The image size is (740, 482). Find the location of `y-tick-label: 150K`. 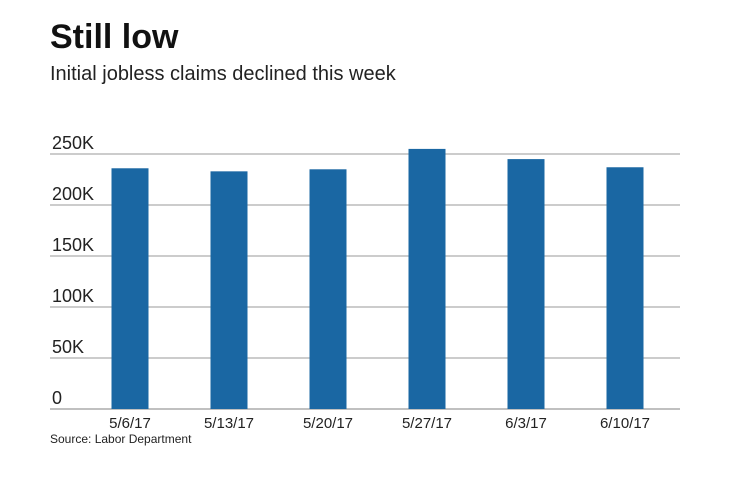

y-tick-label: 150K is located at coordinates (73, 245).